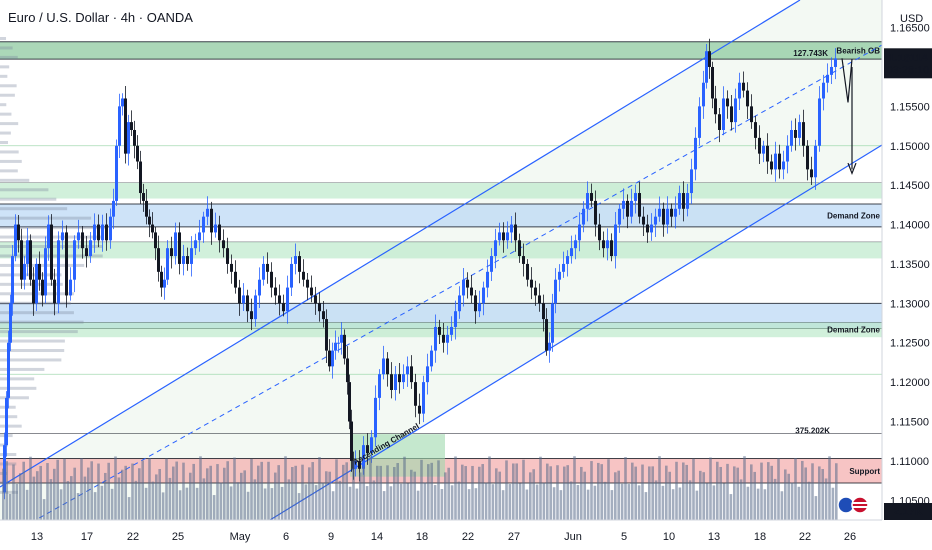 The height and width of the screenshot is (550, 932). I want to click on y-tick-label: 1.11500, so click(909, 423).